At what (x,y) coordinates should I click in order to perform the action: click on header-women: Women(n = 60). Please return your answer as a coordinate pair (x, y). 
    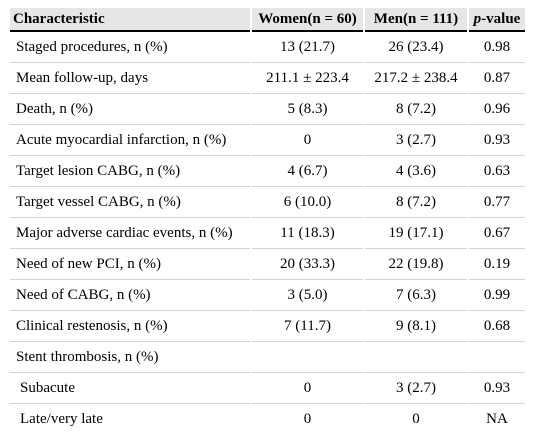
    Looking at the image, I should click on (307, 20).